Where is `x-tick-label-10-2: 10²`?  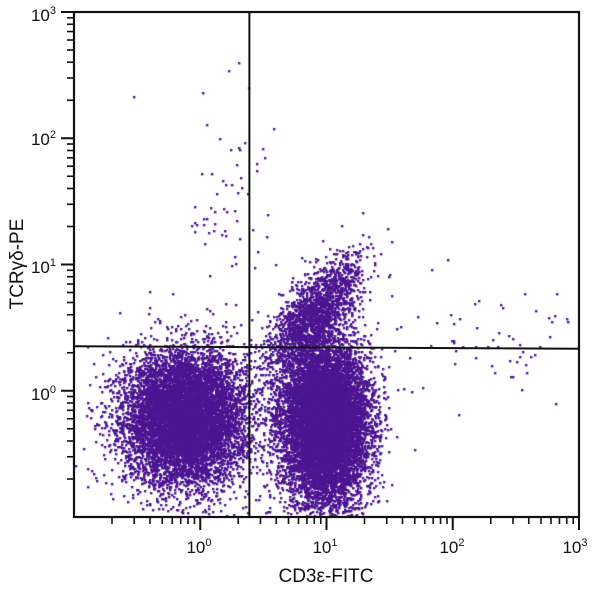 x-tick-label-10-2: 10² is located at coordinates (451, 547).